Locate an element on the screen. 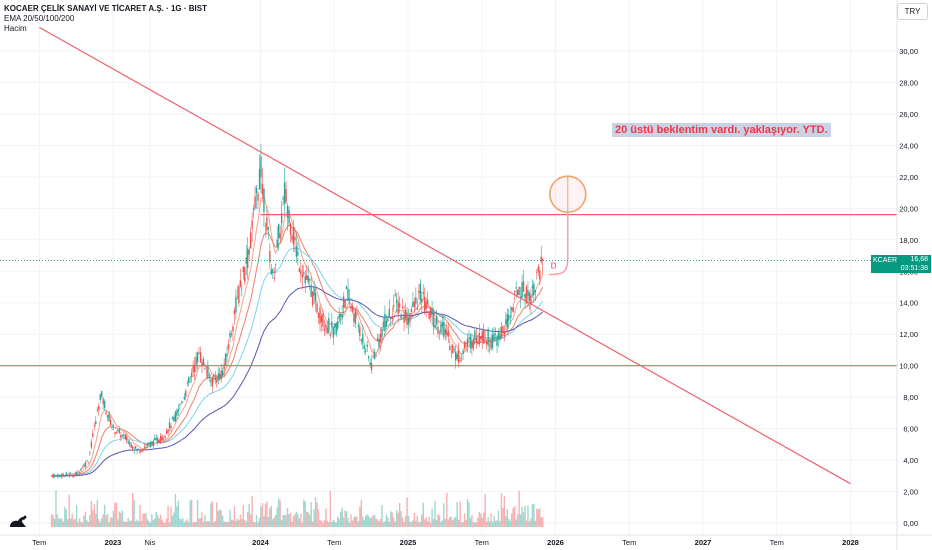 The width and height of the screenshot is (932, 550). tradingview-logo-icon is located at coordinates (19, 521).